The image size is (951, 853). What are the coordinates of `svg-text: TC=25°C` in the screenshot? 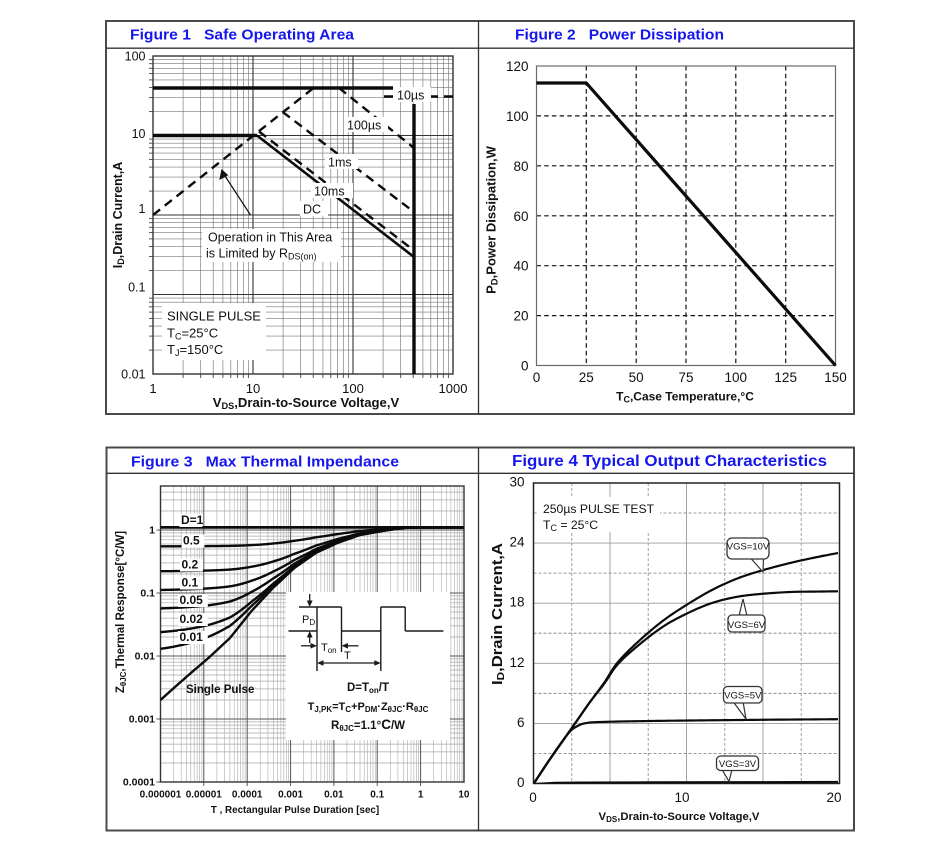 It's located at (192, 334).